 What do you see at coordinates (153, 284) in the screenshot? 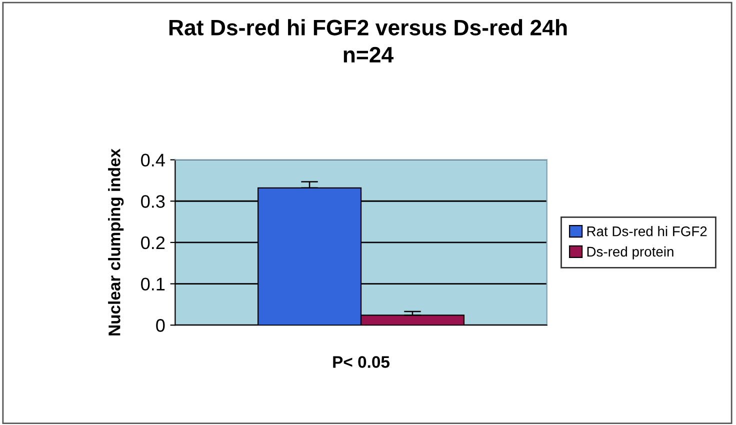
I see `y-tick-label: 0.1` at bounding box center [153, 284].